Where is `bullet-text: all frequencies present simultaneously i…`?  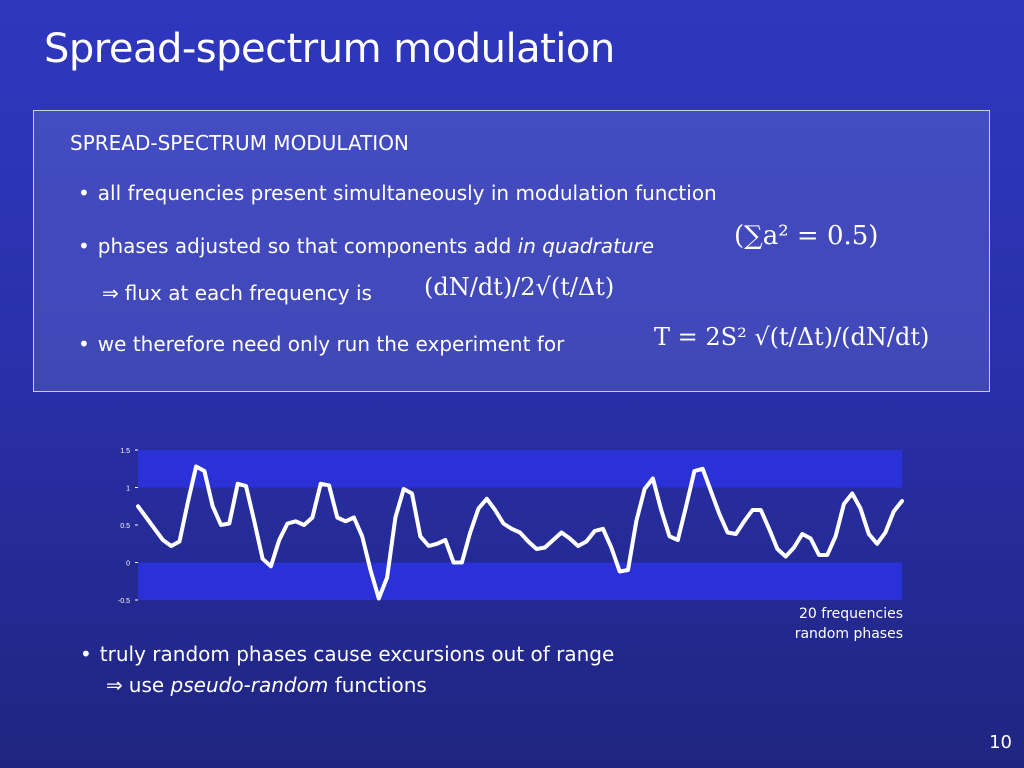
bullet-text: all frequencies present simultaneously i… is located at coordinates (407, 193).